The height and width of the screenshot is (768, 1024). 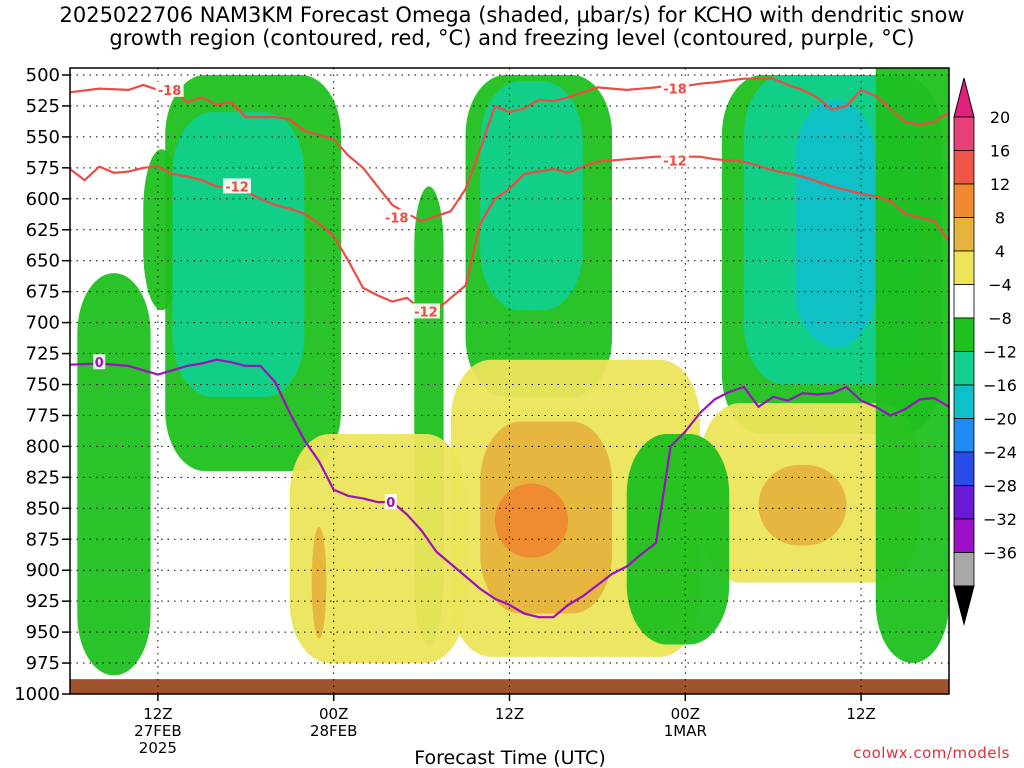 What do you see at coordinates (43, 663) in the screenshot?
I see `y-tick-label-975: 975` at bounding box center [43, 663].